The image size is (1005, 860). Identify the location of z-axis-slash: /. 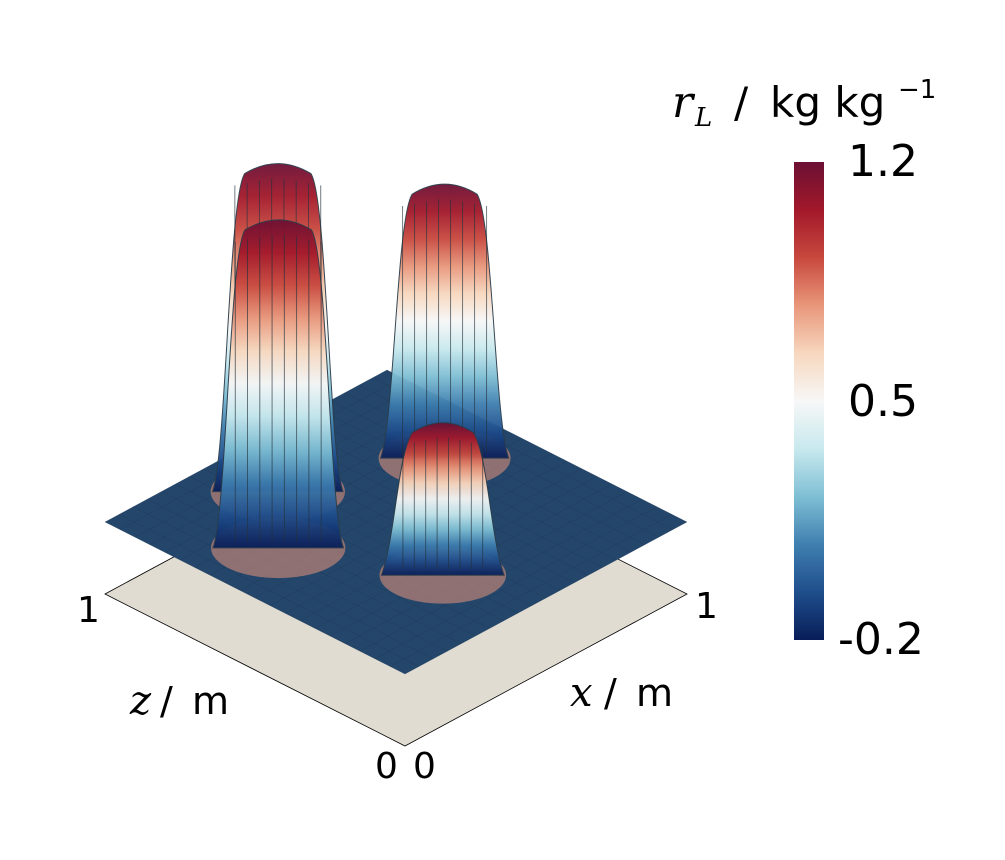
(166, 701).